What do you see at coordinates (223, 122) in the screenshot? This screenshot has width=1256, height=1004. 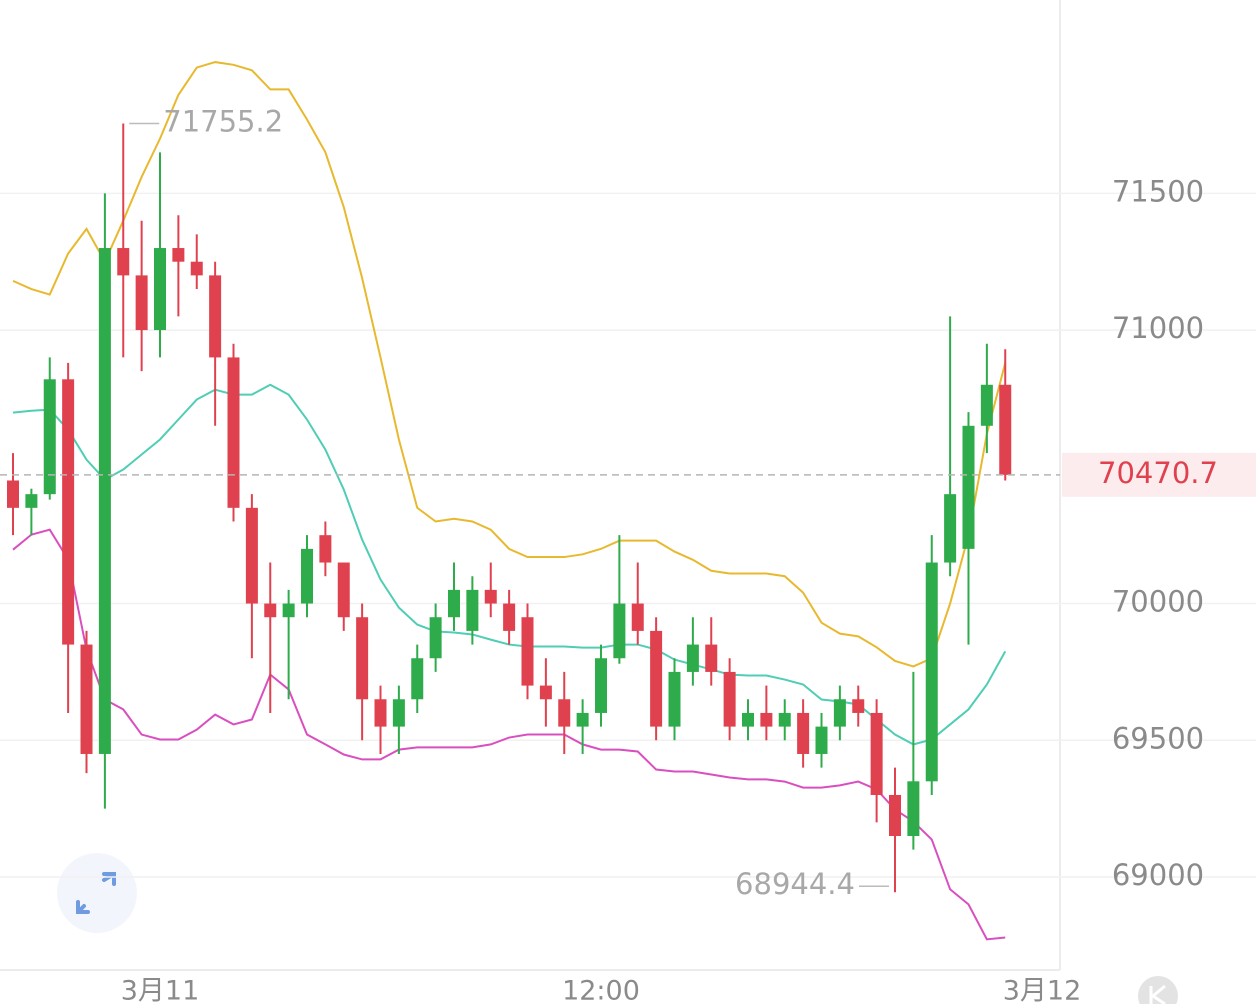 I see `max-label: 71755.2` at bounding box center [223, 122].